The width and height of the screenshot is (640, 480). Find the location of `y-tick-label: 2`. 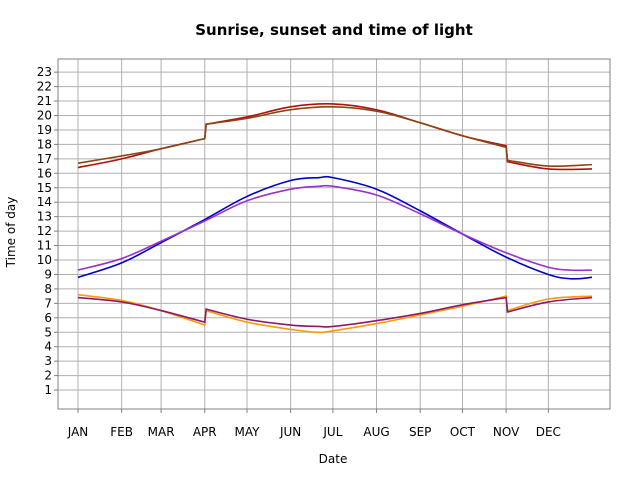

y-tick-label: 2 is located at coordinates (48, 376).